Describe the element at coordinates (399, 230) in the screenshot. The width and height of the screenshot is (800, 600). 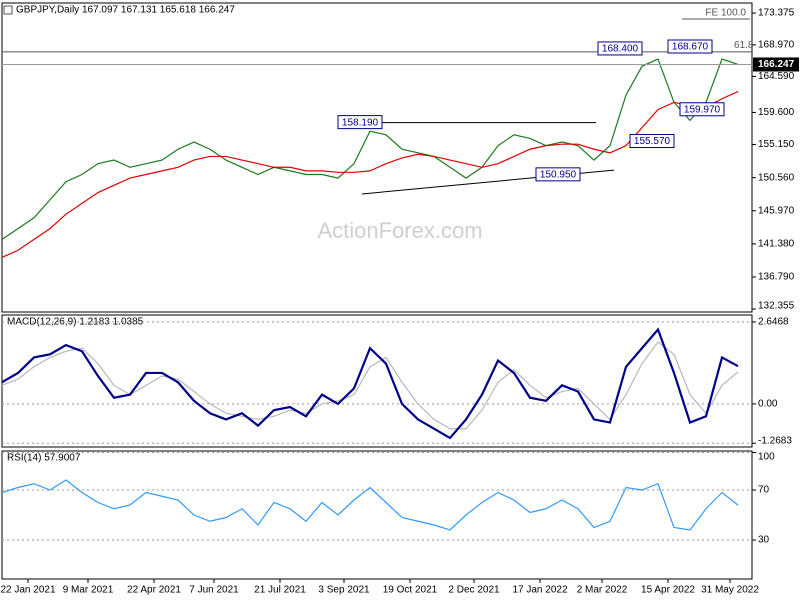
I see `watermark: ActionForex.com` at that location.